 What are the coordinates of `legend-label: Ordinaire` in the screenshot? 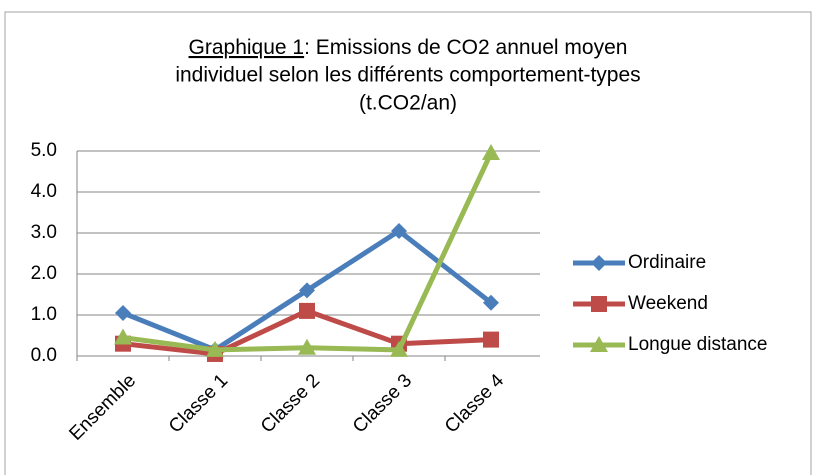 It's located at (667, 262).